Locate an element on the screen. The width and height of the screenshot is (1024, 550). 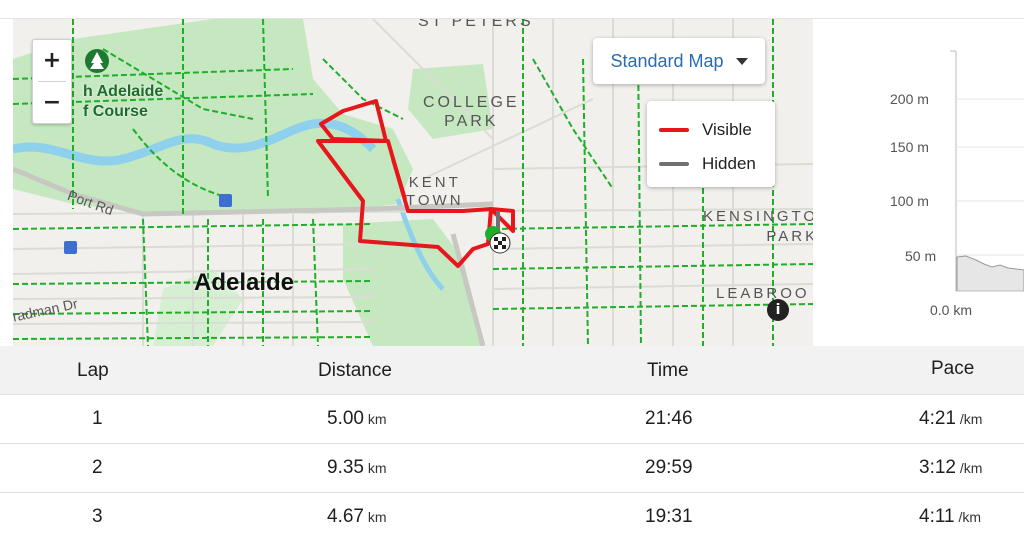
lap-pace: 3:12 /km is located at coordinates (950, 468).